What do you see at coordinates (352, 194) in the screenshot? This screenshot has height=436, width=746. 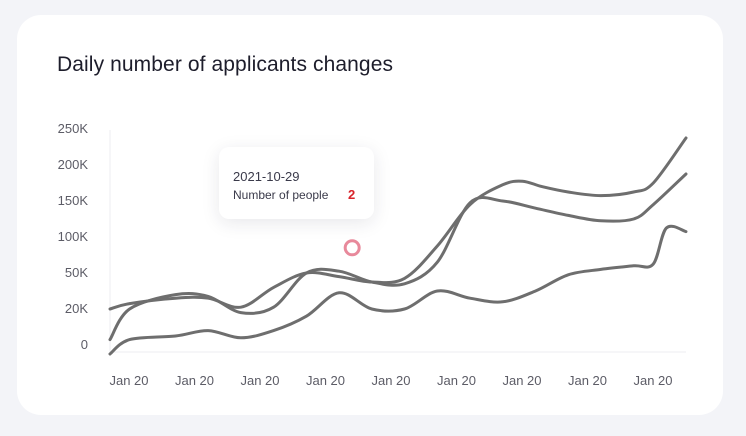 I see `tooltip-value: 2` at bounding box center [352, 194].